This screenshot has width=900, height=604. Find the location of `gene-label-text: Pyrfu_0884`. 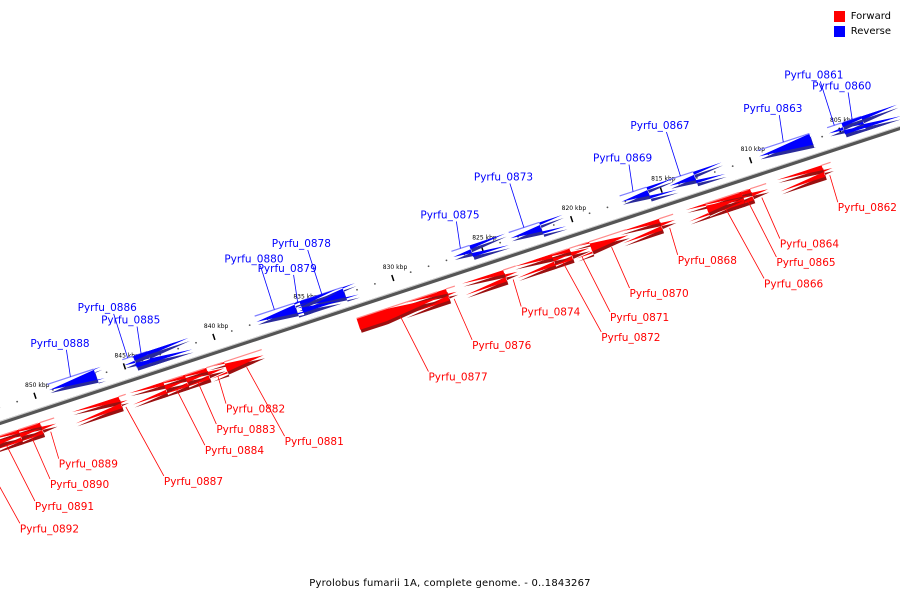

gene-label-text: Pyrfu_0884 is located at coordinates (235, 451).